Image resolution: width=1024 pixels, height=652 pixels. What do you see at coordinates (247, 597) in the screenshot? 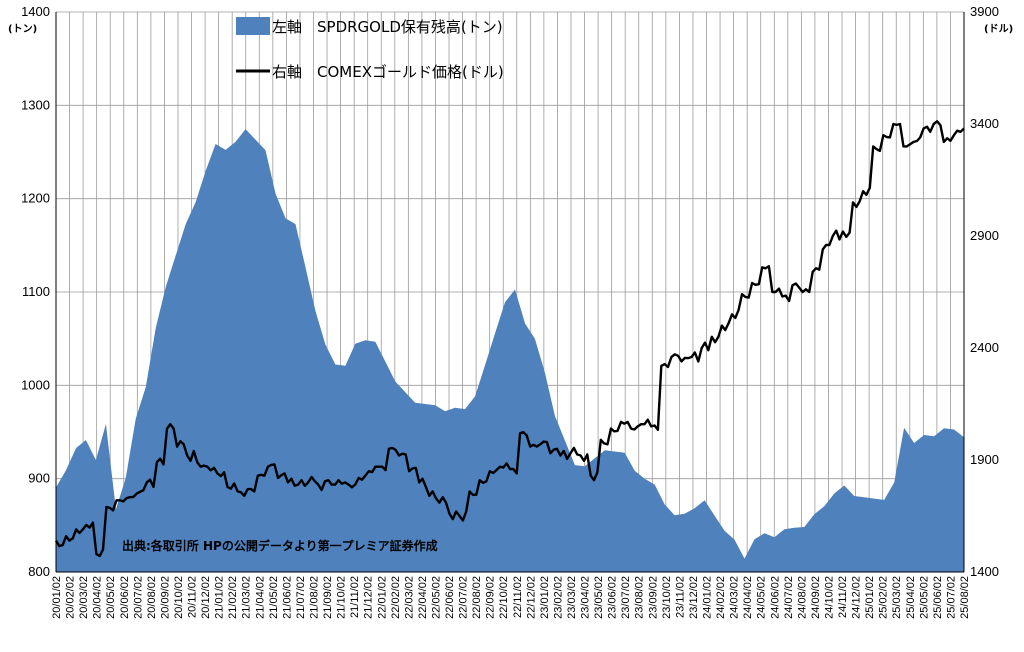
I see `x-tick-label: 21/03/02` at bounding box center [247, 597].